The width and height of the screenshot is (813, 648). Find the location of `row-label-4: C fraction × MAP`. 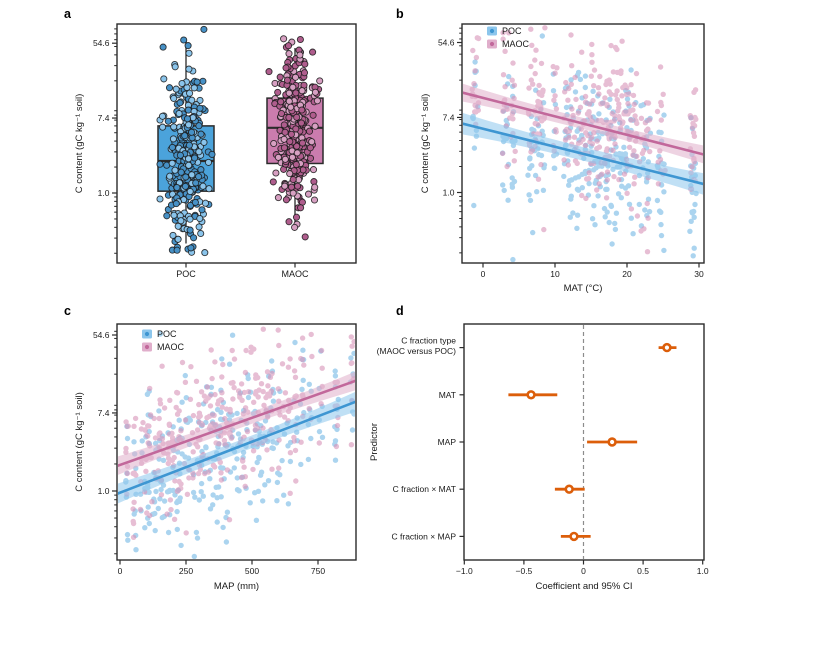

row-label-4: C fraction × MAP is located at coordinates (424, 536).